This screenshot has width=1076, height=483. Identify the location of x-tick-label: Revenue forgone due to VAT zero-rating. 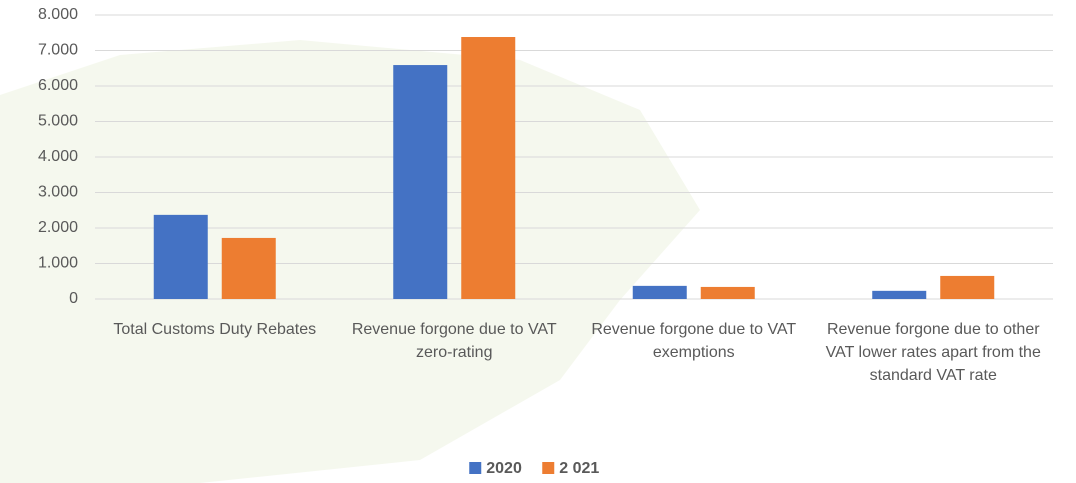
(454, 341).